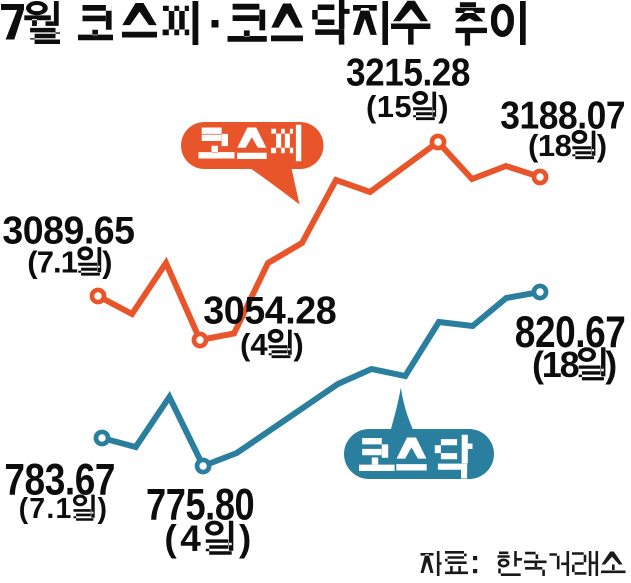 Image resolution: width=631 pixels, height=583 pixels. What do you see at coordinates (59, 479) in the screenshot?
I see `svg-text: 783.67` at bounding box center [59, 479].